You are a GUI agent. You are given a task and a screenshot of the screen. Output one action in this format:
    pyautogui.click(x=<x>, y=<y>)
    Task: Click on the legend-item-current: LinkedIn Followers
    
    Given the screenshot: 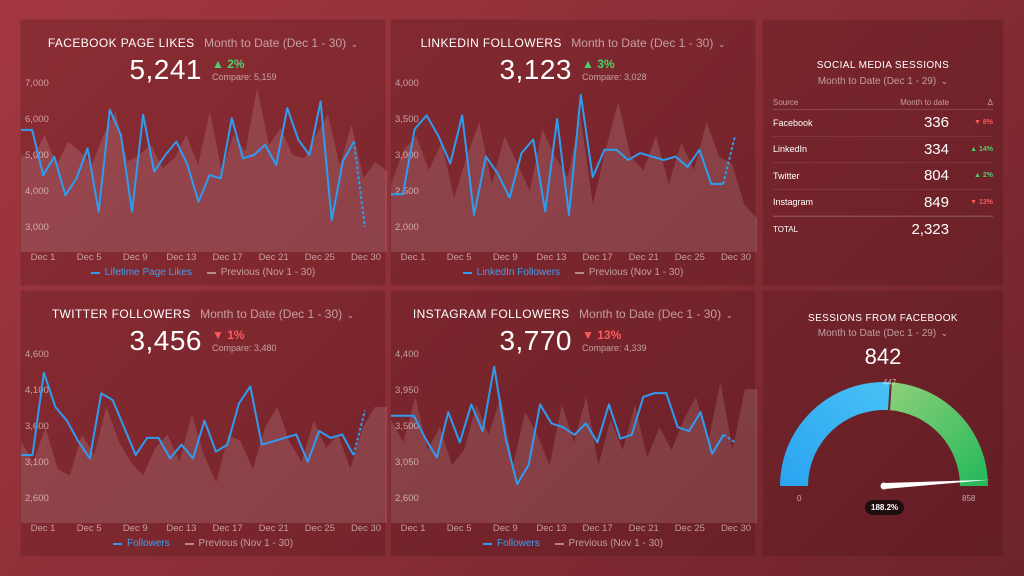 What is the action you would take?
    pyautogui.click(x=511, y=272)
    